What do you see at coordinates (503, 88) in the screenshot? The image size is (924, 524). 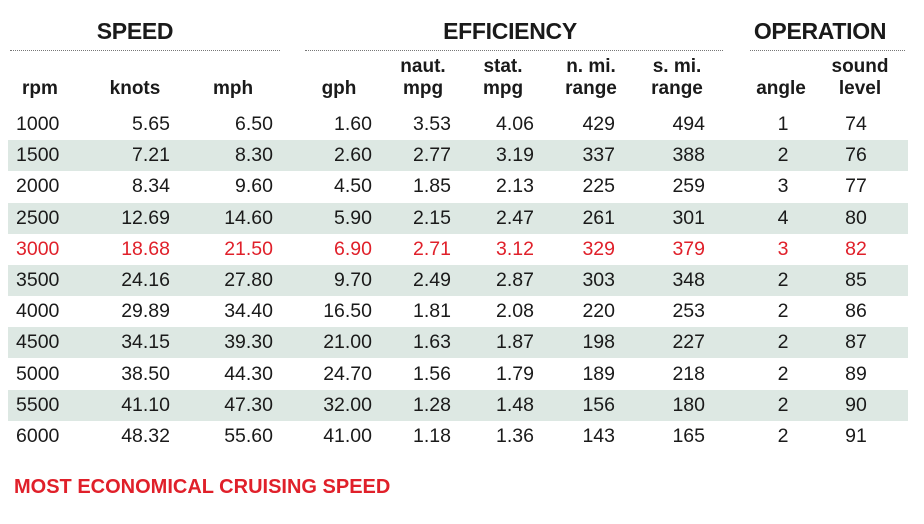 I see `header-line: mpg` at bounding box center [503, 88].